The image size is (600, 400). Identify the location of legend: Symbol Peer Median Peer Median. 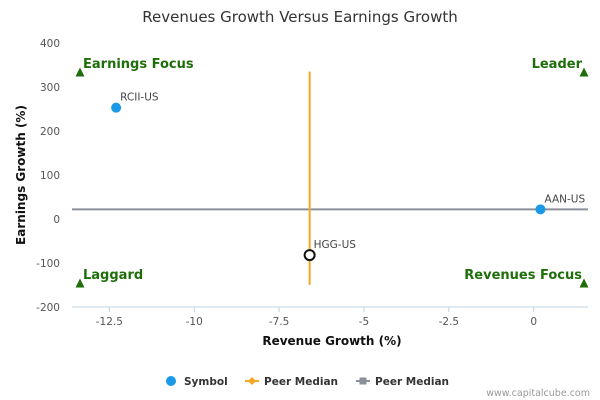
(307, 382).